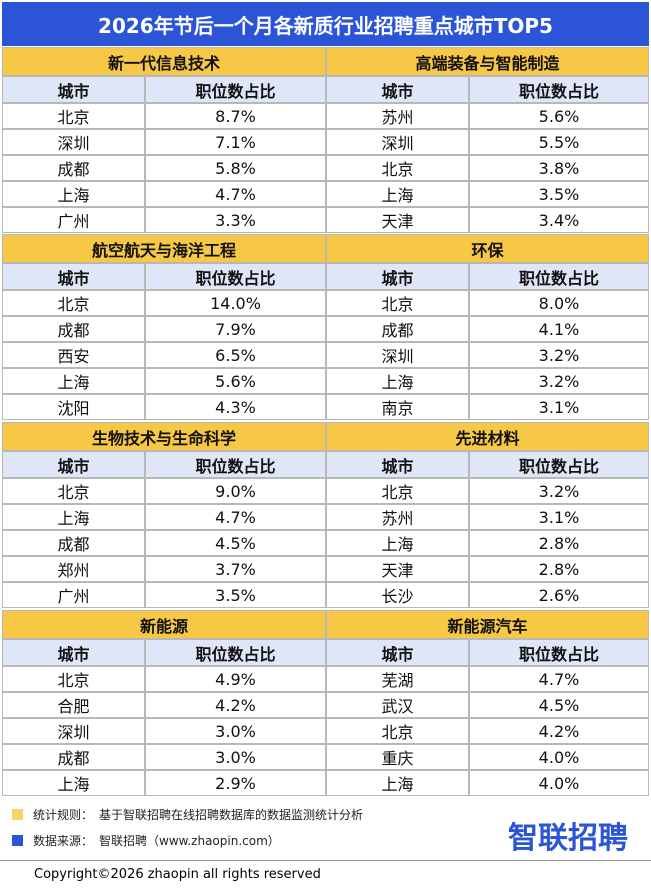  Describe the element at coordinates (559, 517) in the screenshot. I see `share-cell: 3.1%` at that location.